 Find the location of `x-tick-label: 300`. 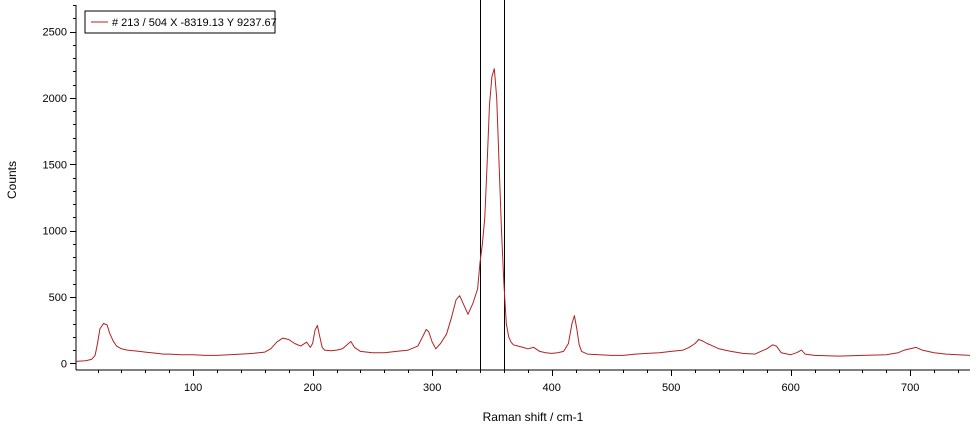

x-tick-label: 300 is located at coordinates (432, 388).